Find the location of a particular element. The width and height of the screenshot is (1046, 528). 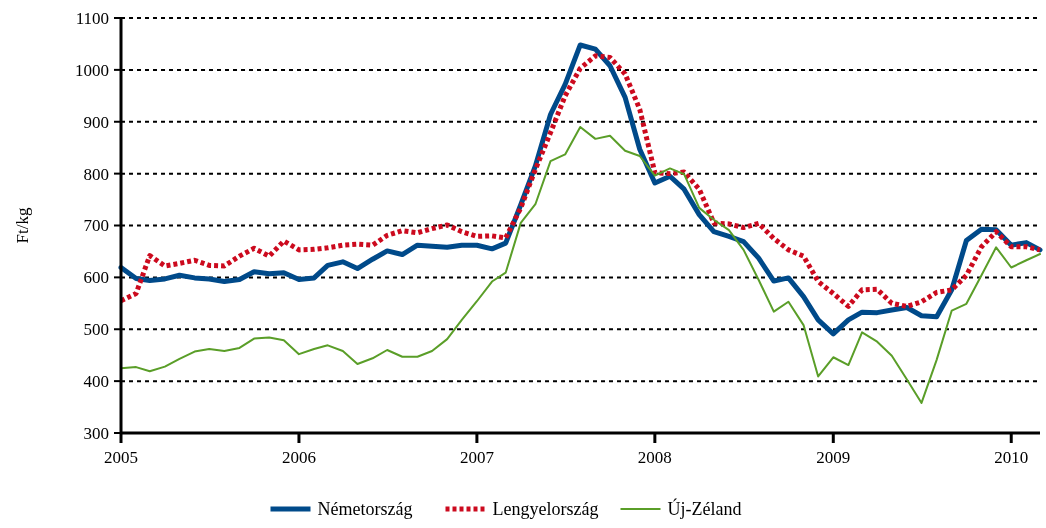

y-tick-label: 500 is located at coordinates (96, 330).